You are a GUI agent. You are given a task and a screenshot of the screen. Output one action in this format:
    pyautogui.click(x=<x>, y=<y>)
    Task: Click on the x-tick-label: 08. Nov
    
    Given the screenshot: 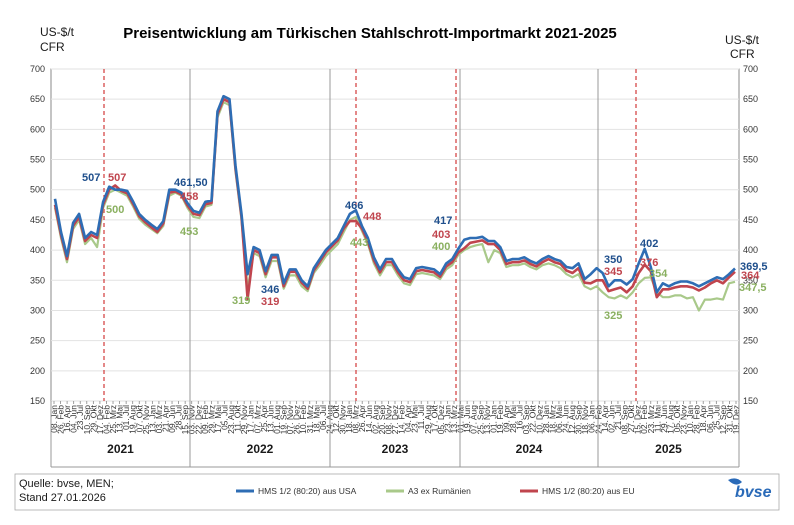 What is the action you would take?
    pyautogui.click(x=388, y=419)
    